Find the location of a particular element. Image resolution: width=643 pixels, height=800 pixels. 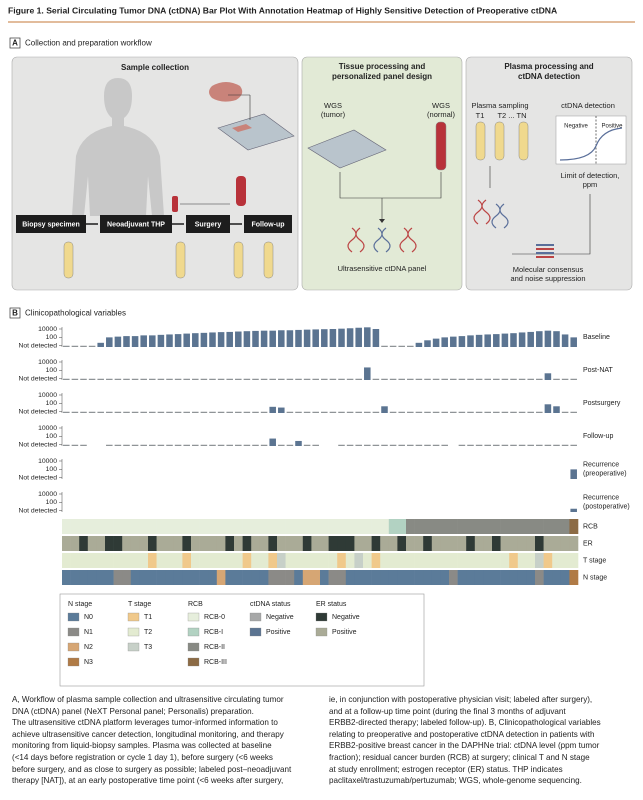

helix is located at coordinates (382, 240).